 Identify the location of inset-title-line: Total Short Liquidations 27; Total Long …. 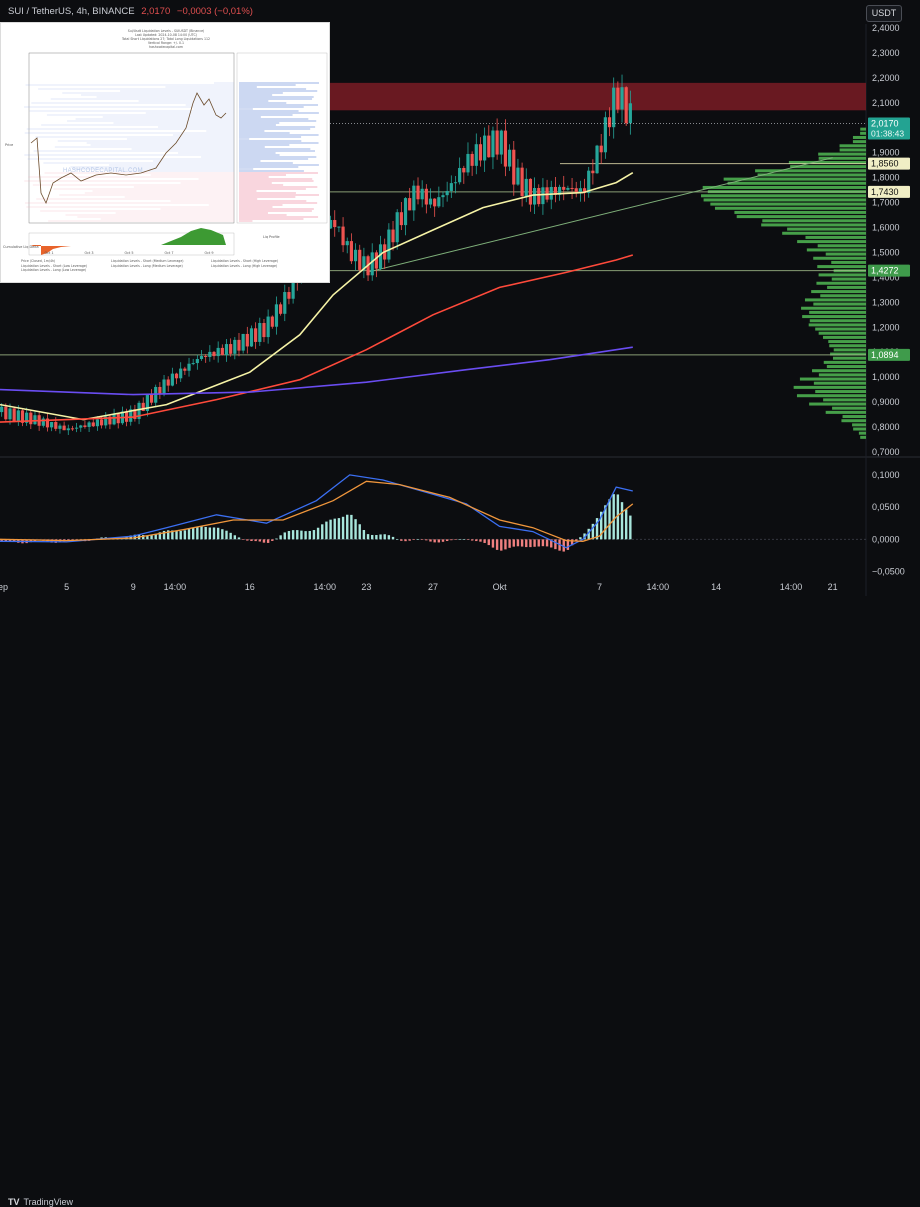
(166, 39).